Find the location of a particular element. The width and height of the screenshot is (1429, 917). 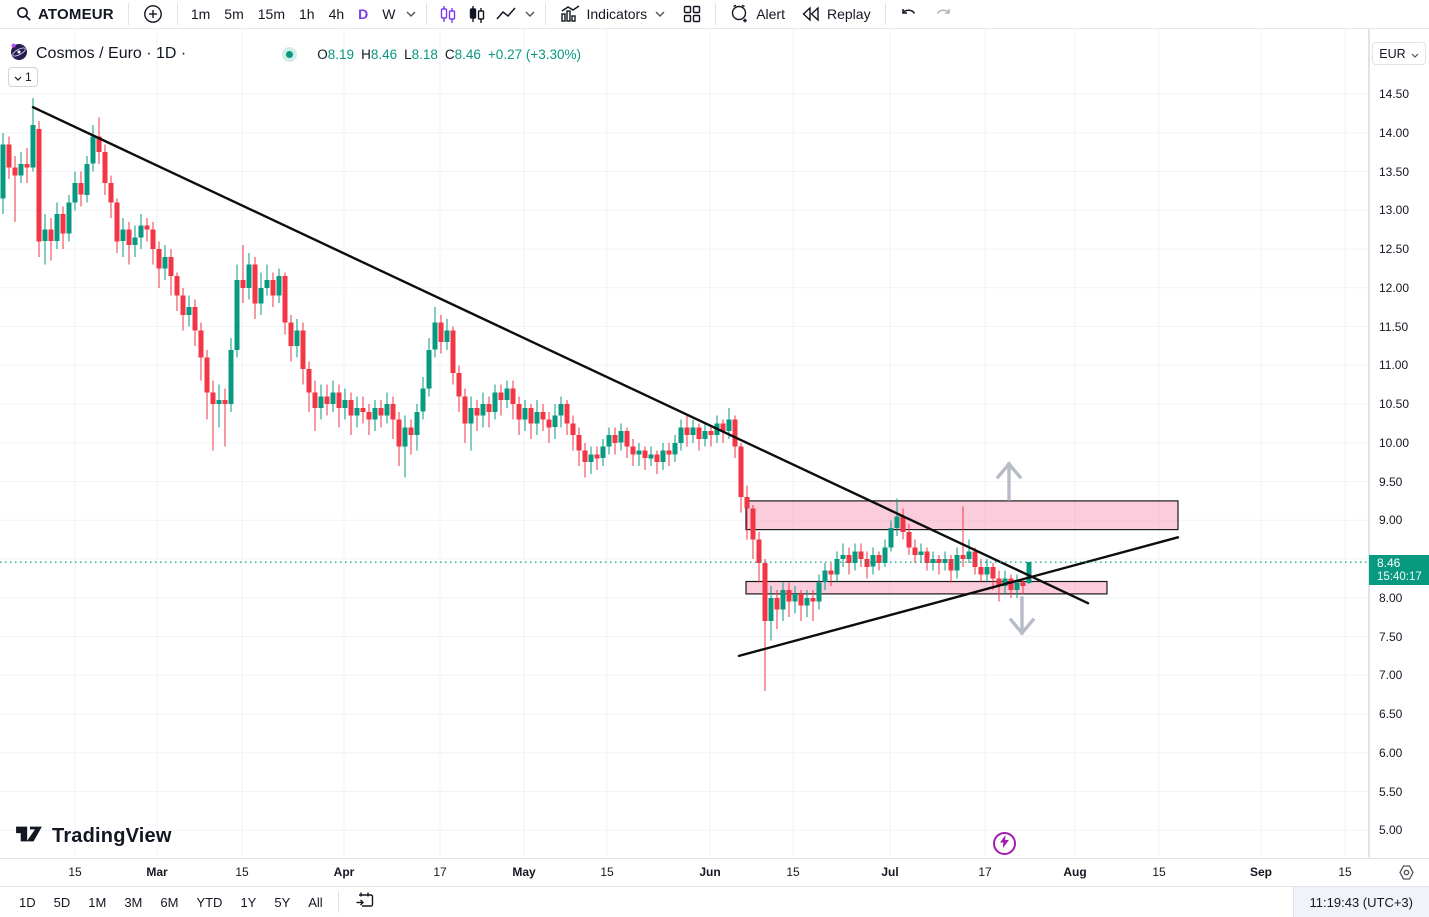

layout-grid-button is located at coordinates (692, 14).